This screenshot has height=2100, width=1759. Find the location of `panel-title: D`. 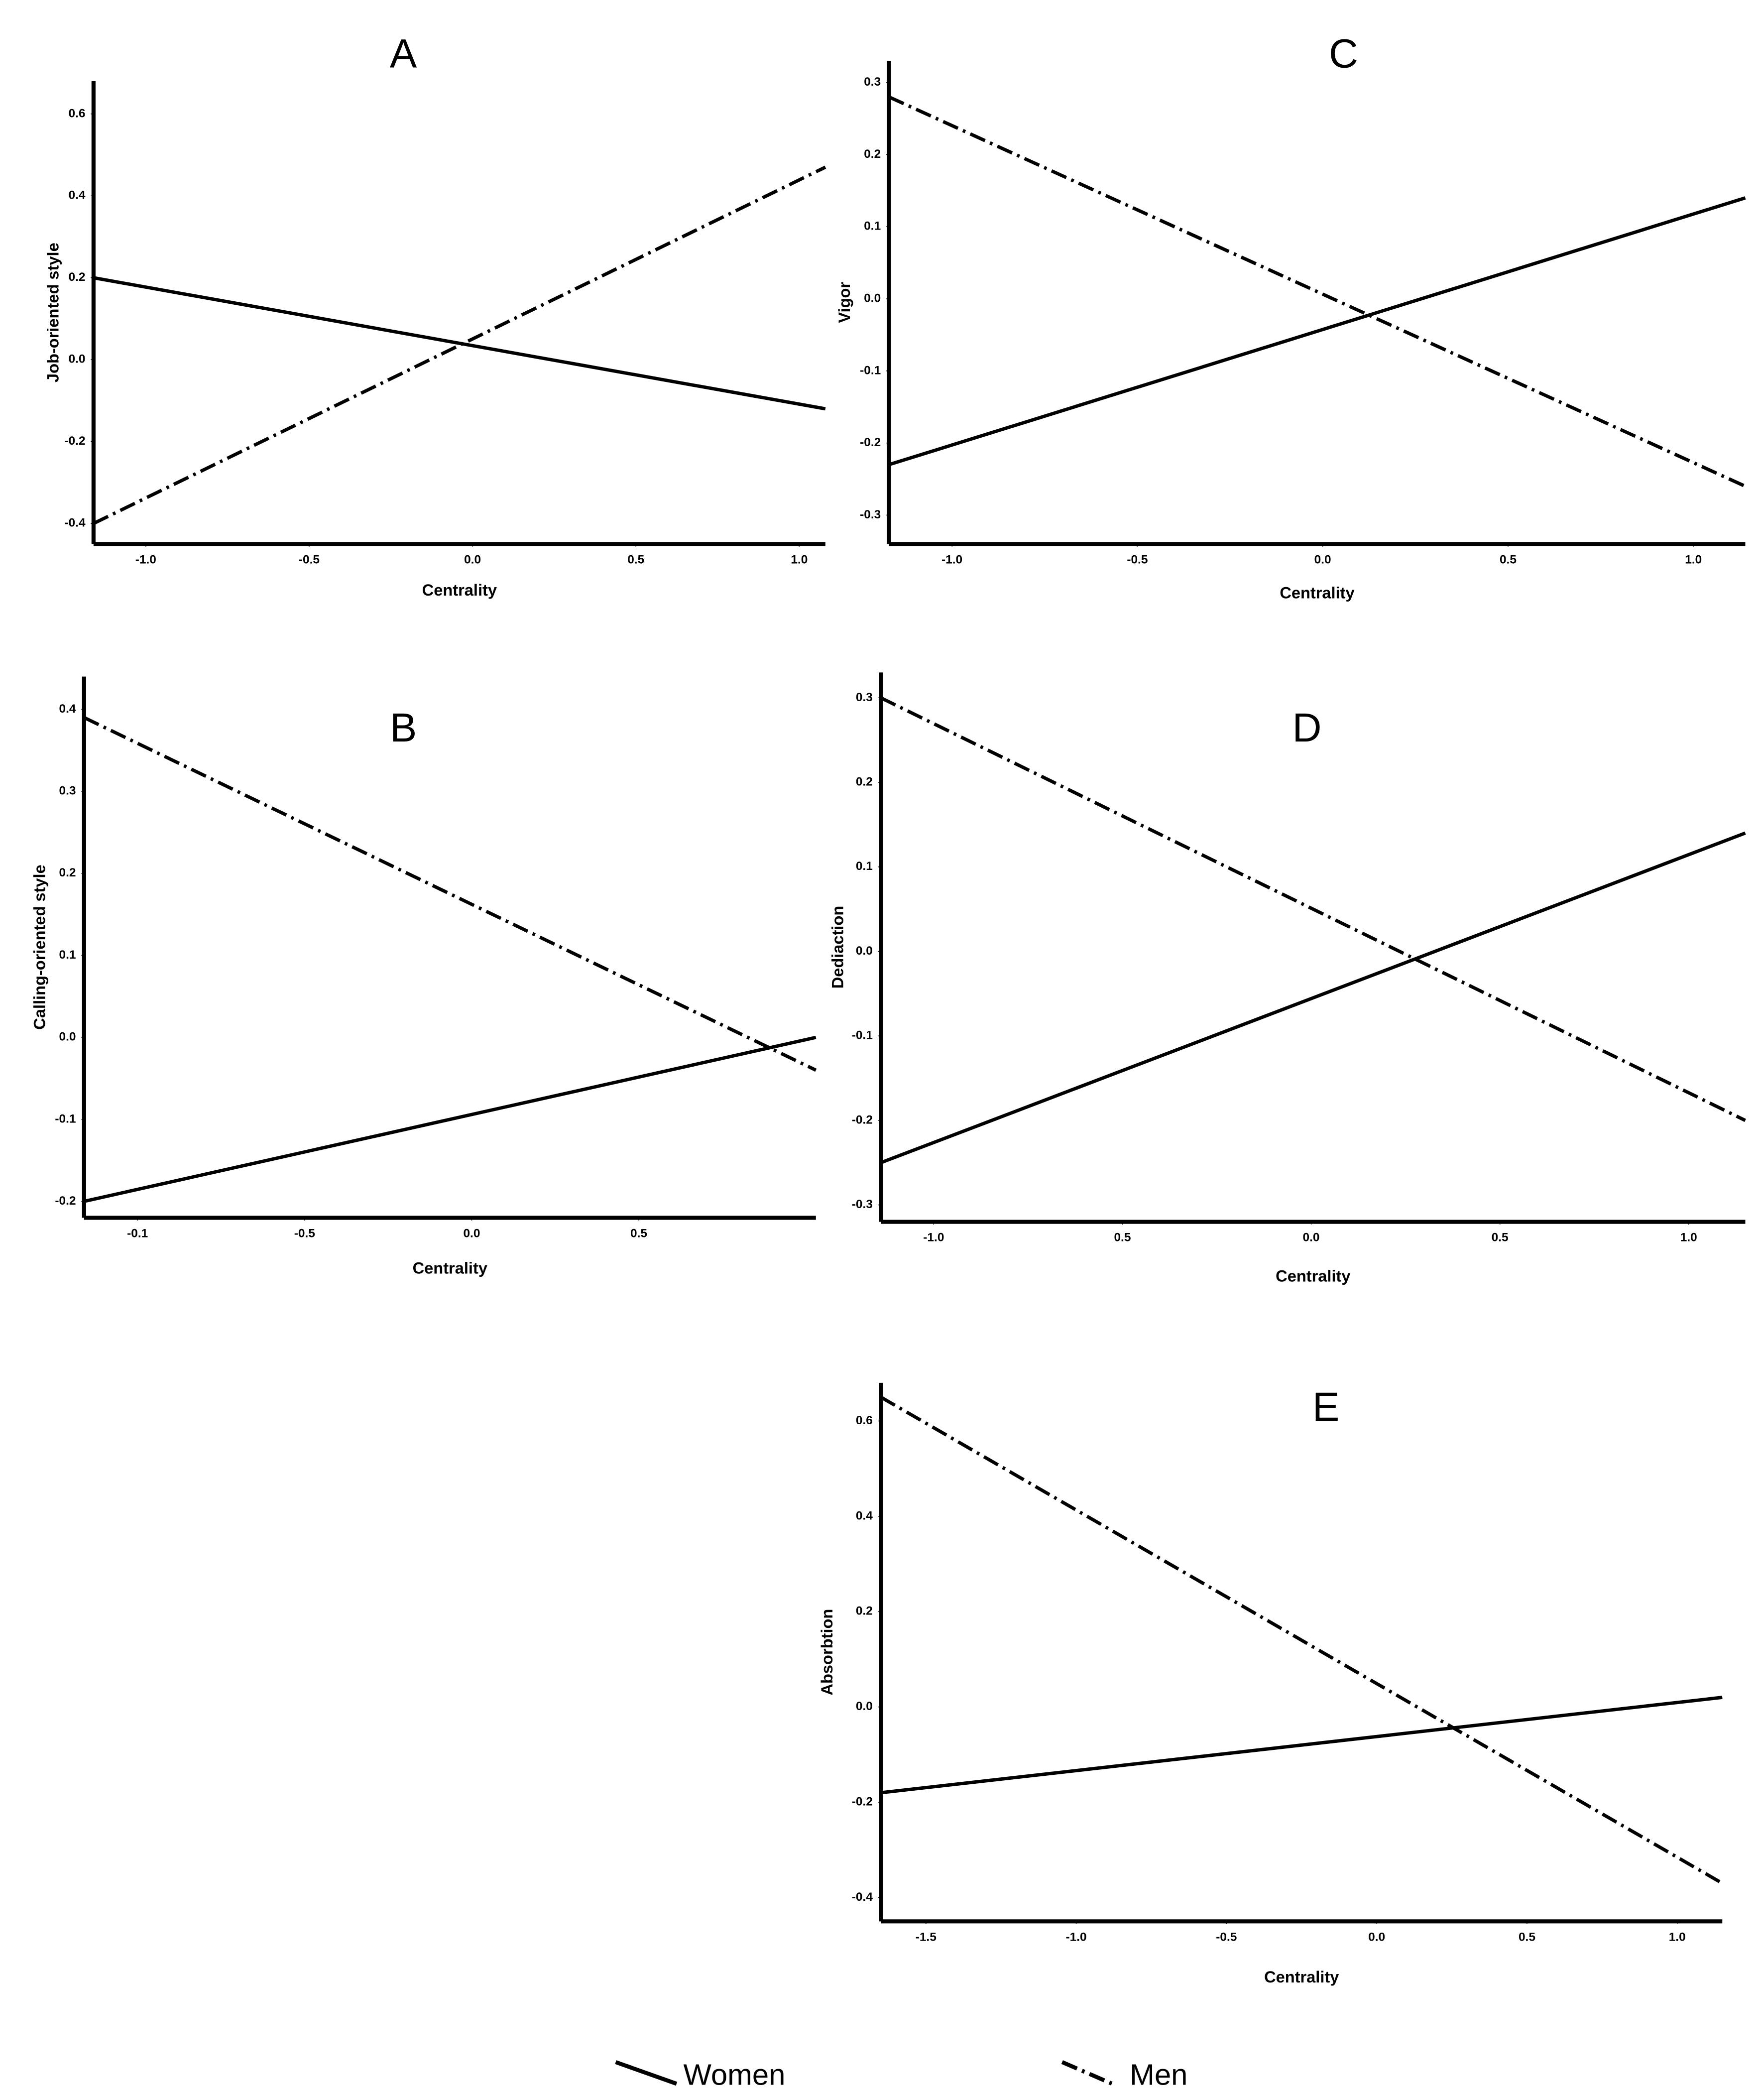

panel-title: D is located at coordinates (1307, 727).